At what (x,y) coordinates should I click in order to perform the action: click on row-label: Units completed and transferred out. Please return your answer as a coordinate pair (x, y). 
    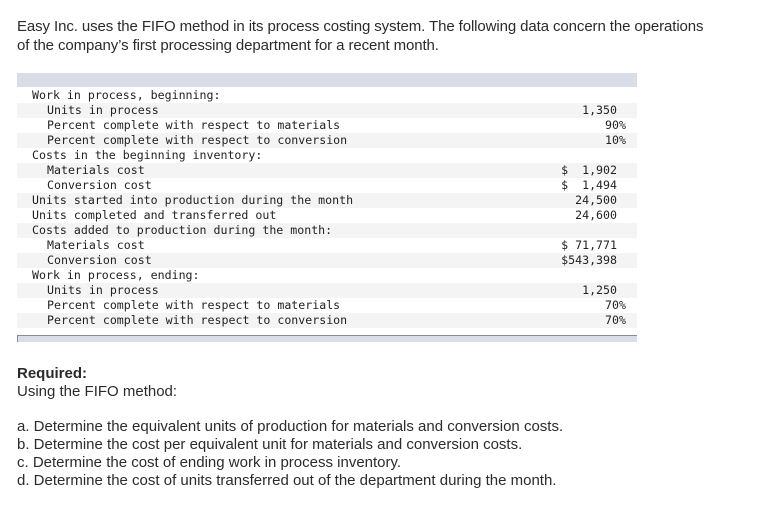
    Looking at the image, I should click on (154, 215).